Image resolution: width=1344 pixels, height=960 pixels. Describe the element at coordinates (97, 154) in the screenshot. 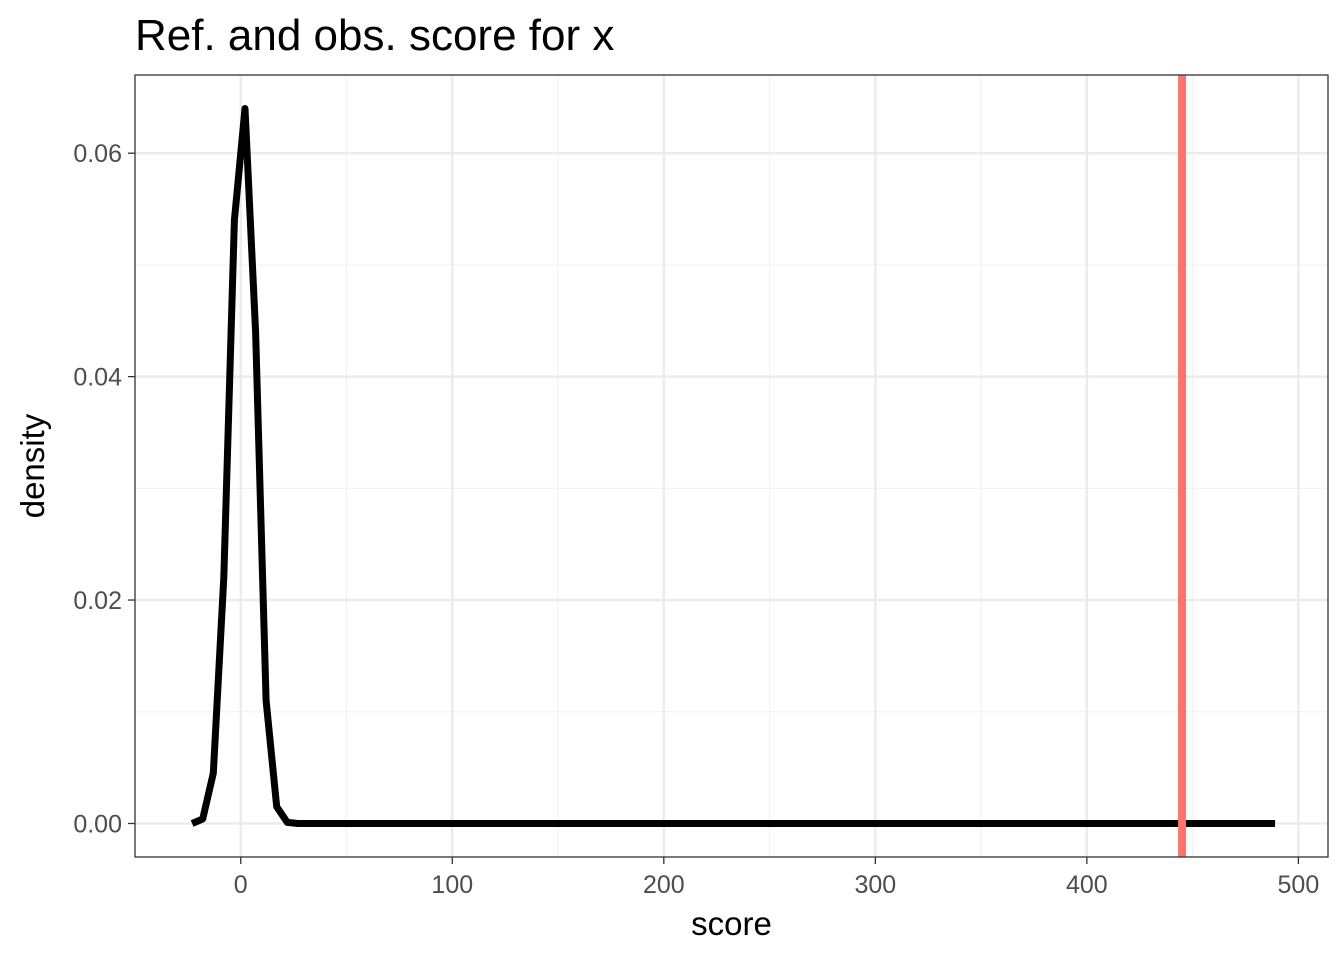

I see `y-tick-label: 0.06` at that location.